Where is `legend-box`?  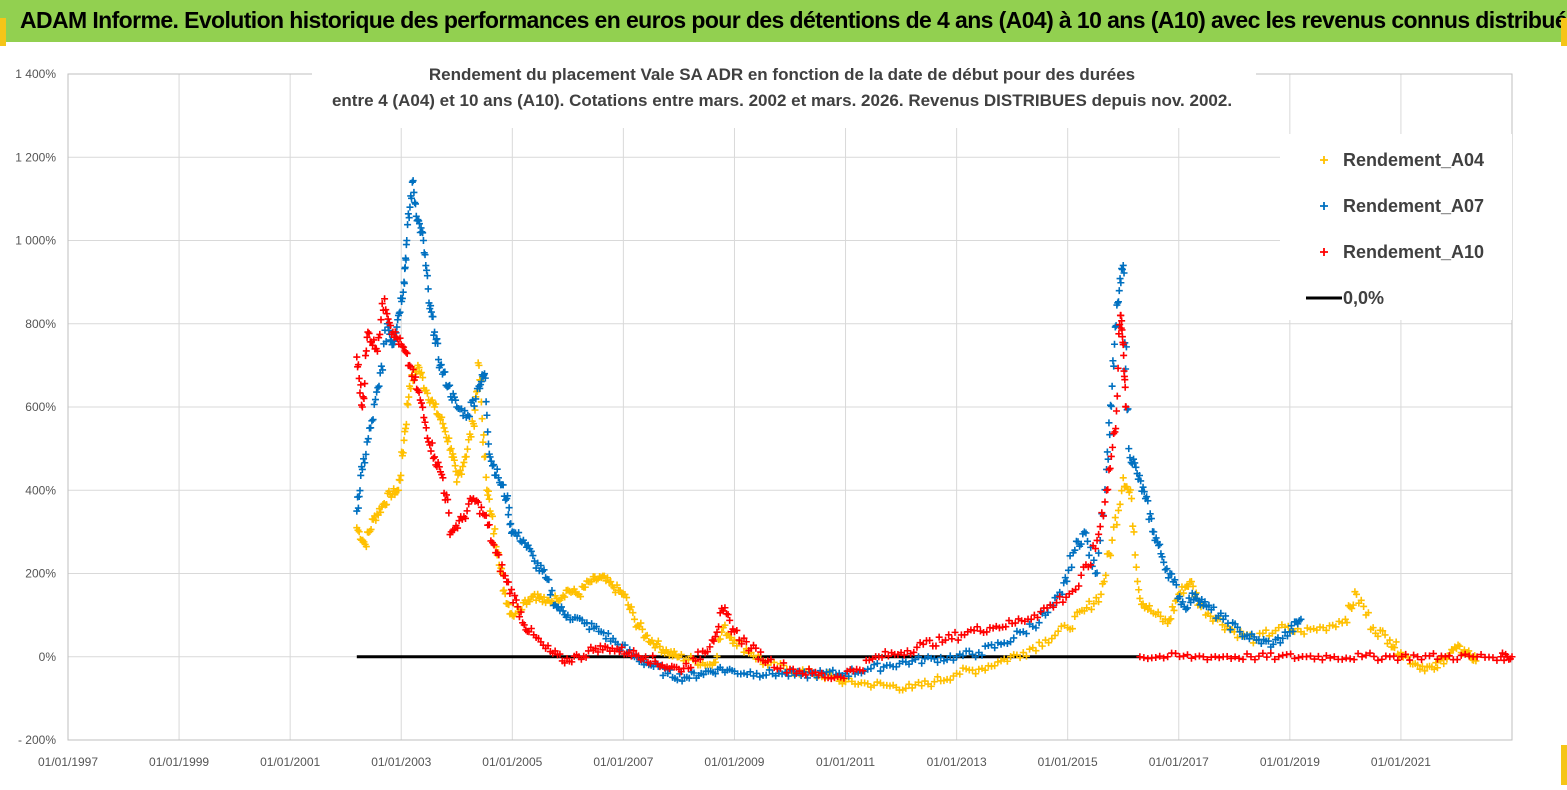 legend-box is located at coordinates (1396, 227).